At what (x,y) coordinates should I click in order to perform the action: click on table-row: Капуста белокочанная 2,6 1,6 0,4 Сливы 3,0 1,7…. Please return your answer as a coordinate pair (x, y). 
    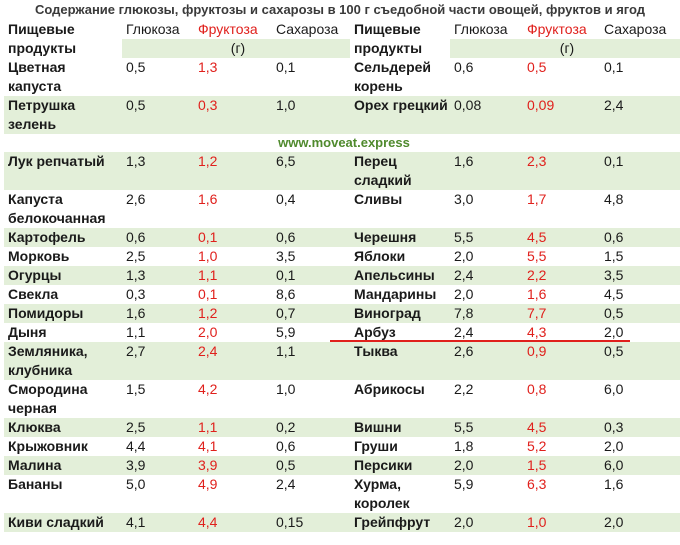
    Looking at the image, I should click on (342, 209).